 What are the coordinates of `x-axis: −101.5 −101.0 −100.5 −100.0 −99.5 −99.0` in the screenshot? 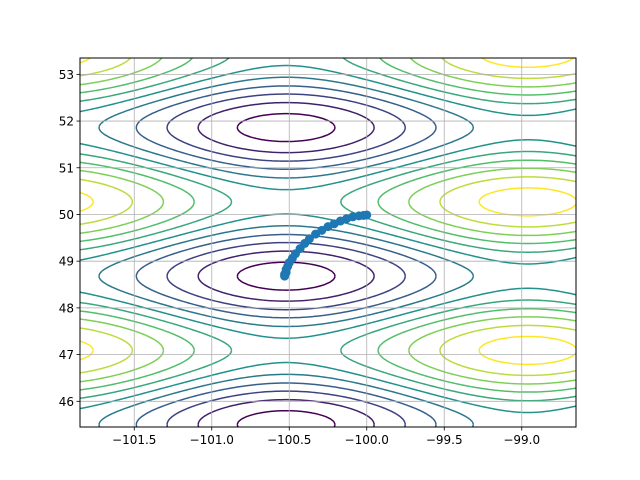 It's located at (326, 437).